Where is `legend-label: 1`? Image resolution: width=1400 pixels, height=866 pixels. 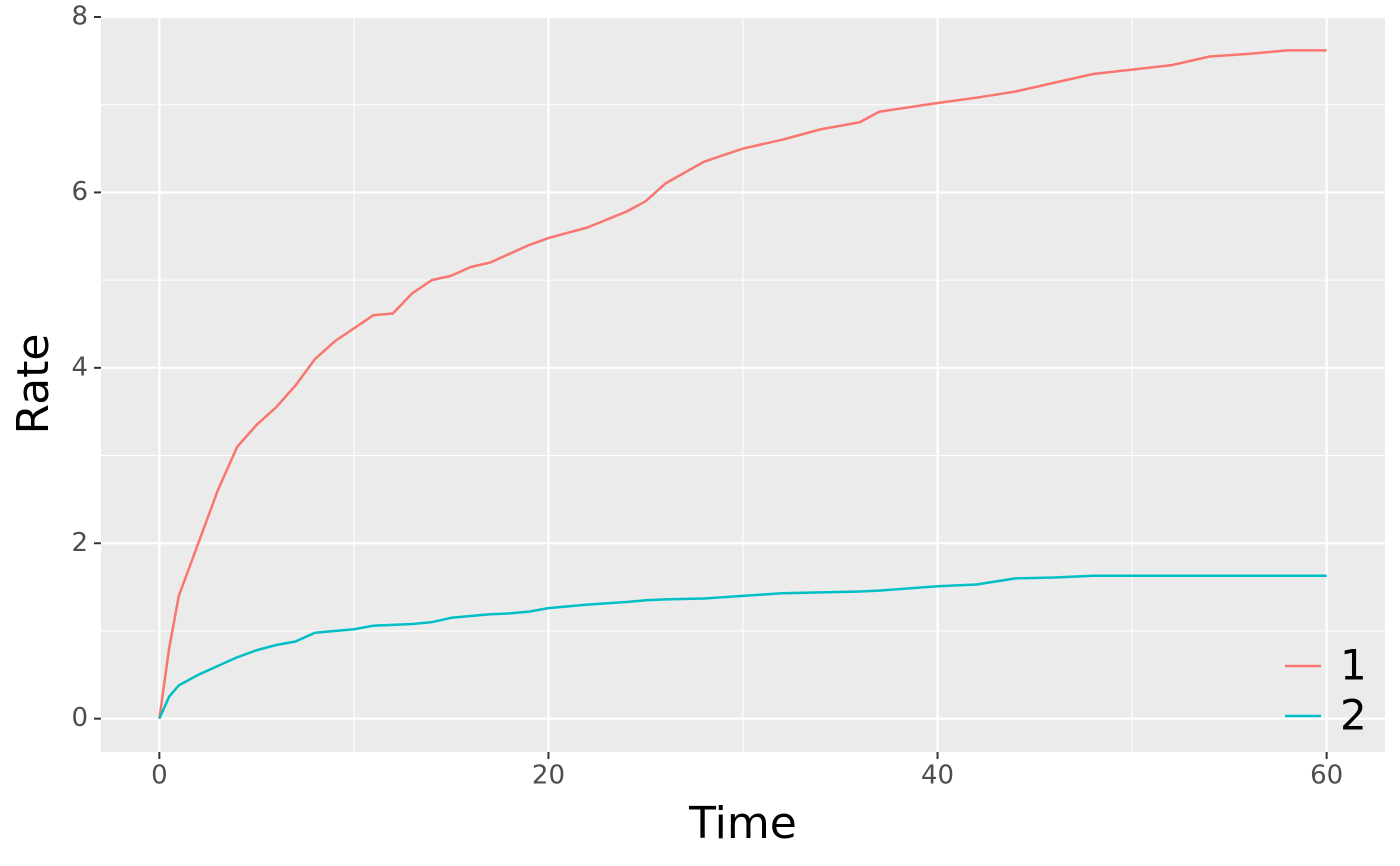 legend-label: 1 is located at coordinates (1353, 665).